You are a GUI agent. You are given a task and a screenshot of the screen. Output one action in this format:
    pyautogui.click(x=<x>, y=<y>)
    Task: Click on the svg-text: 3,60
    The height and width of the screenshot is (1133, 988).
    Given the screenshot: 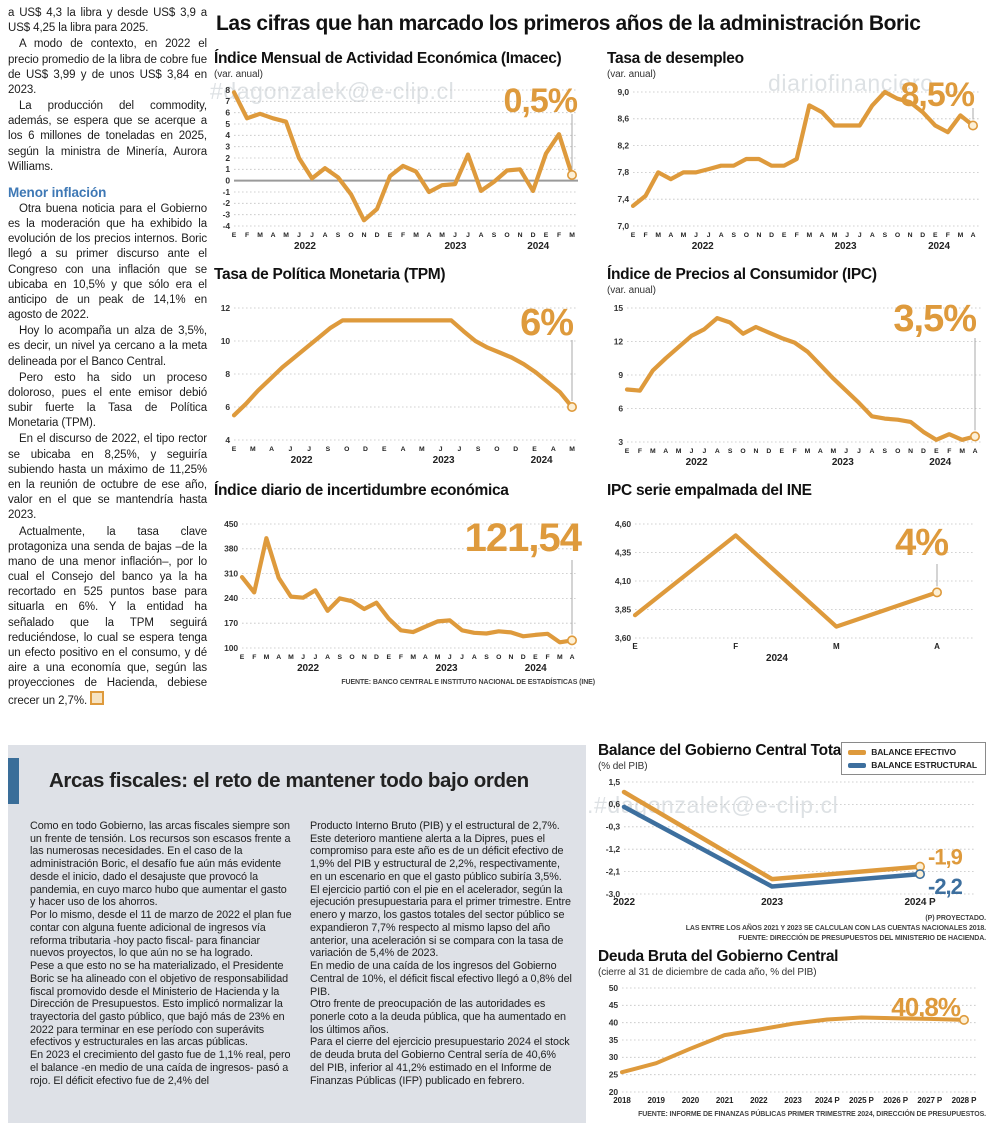 What is the action you would take?
    pyautogui.click(x=623, y=638)
    